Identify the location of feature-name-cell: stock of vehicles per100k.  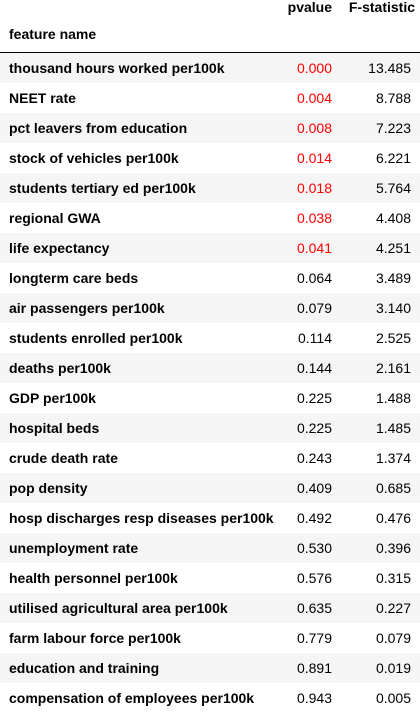
(94, 157).